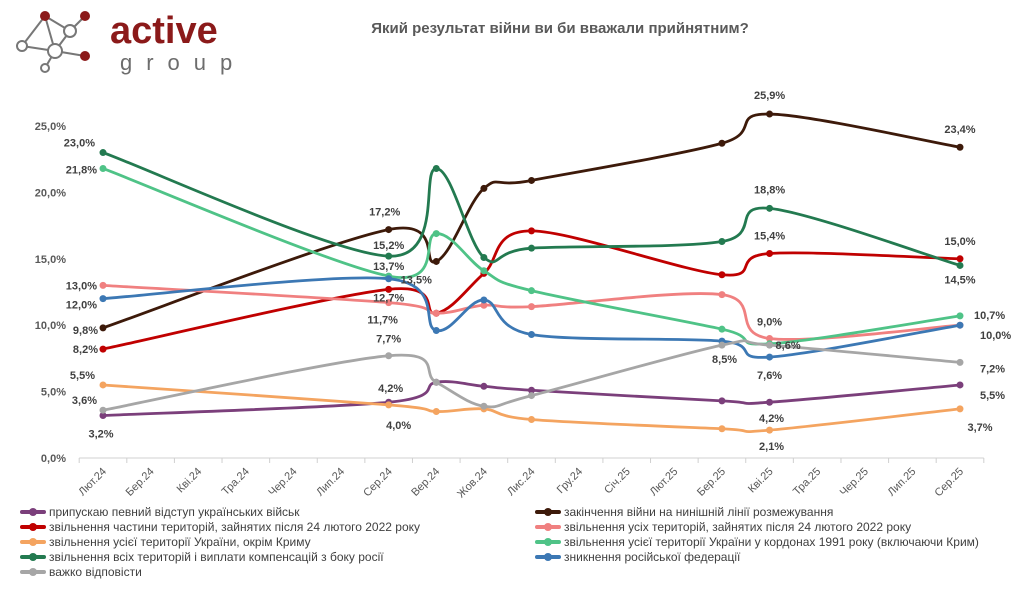 This screenshot has height=604, width=1024. Describe the element at coordinates (50, 127) in the screenshot. I see `y-tick-label: 25,0%` at that location.